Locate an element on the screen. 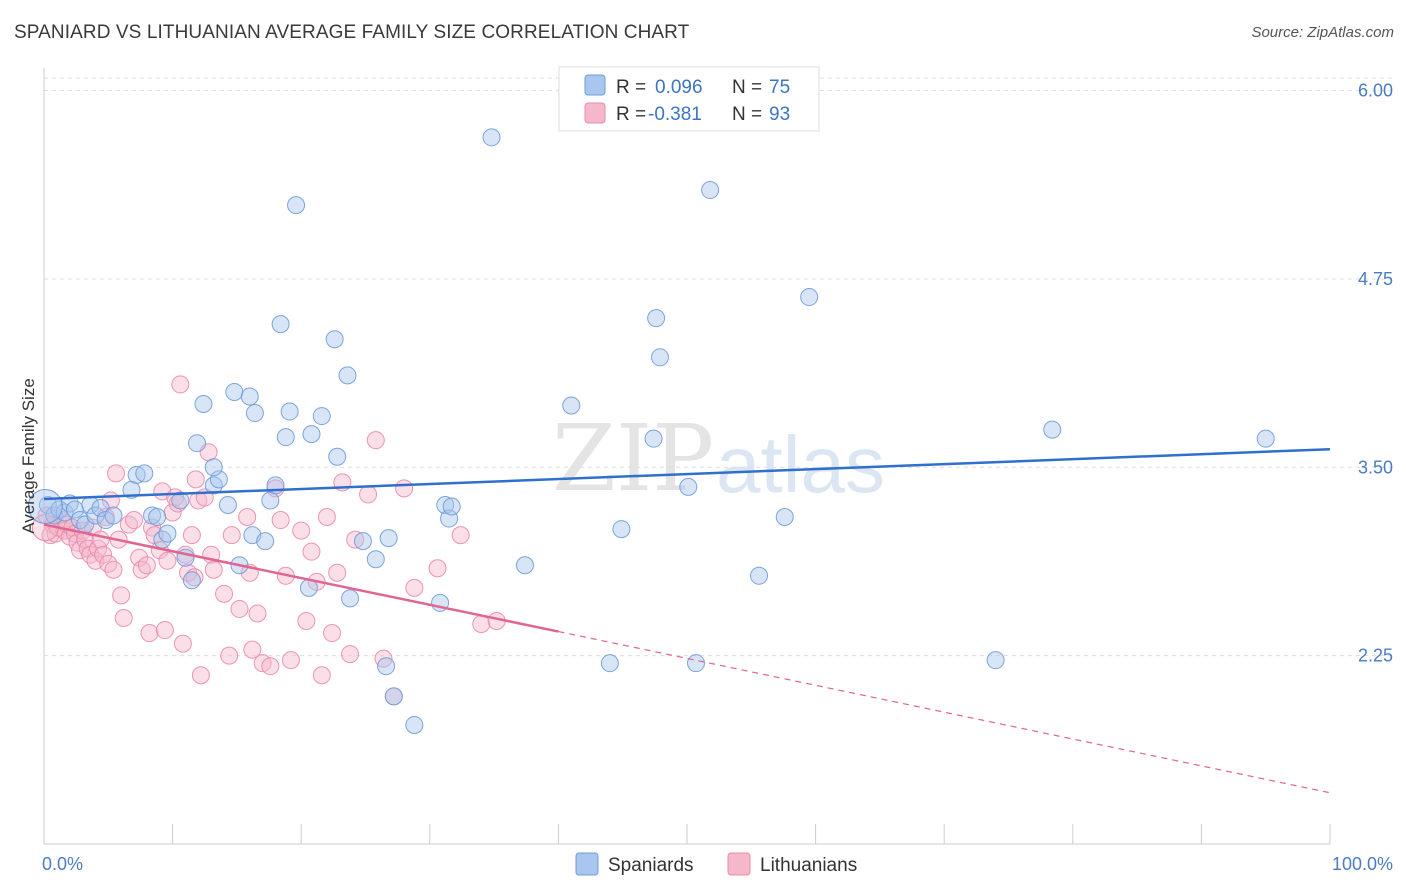 This screenshot has width=1406, height=892. legend-n-label-1: N = is located at coordinates (747, 87).